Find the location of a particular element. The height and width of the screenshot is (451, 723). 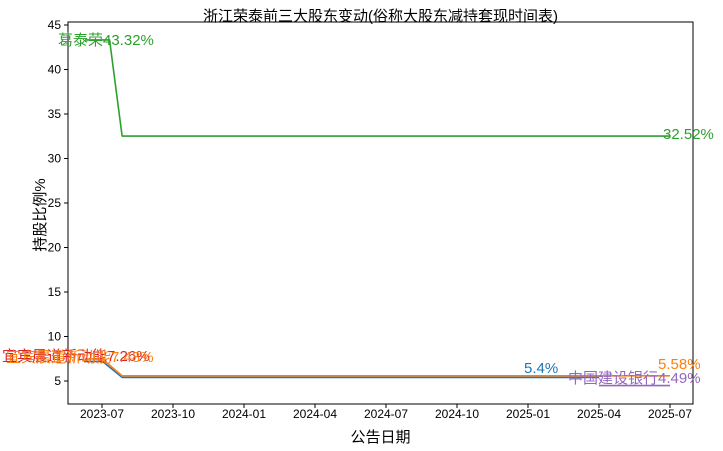

x-tick-label: 2025-04 is located at coordinates (599, 414).